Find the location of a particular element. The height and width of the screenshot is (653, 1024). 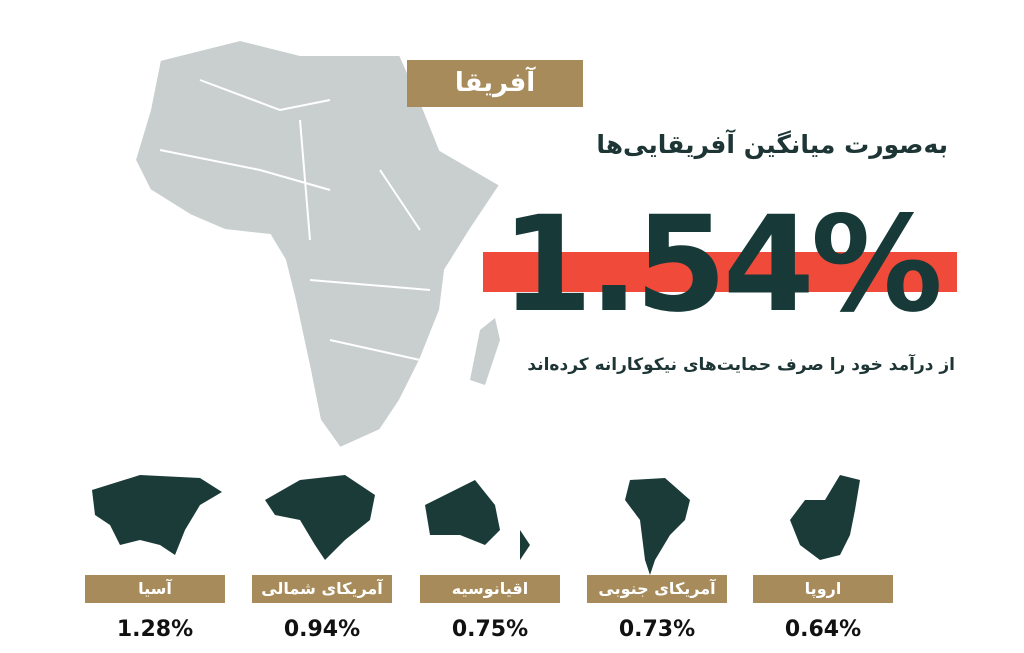

region-item: آمریکای شمالی 0.94% is located at coordinates (322, 608).